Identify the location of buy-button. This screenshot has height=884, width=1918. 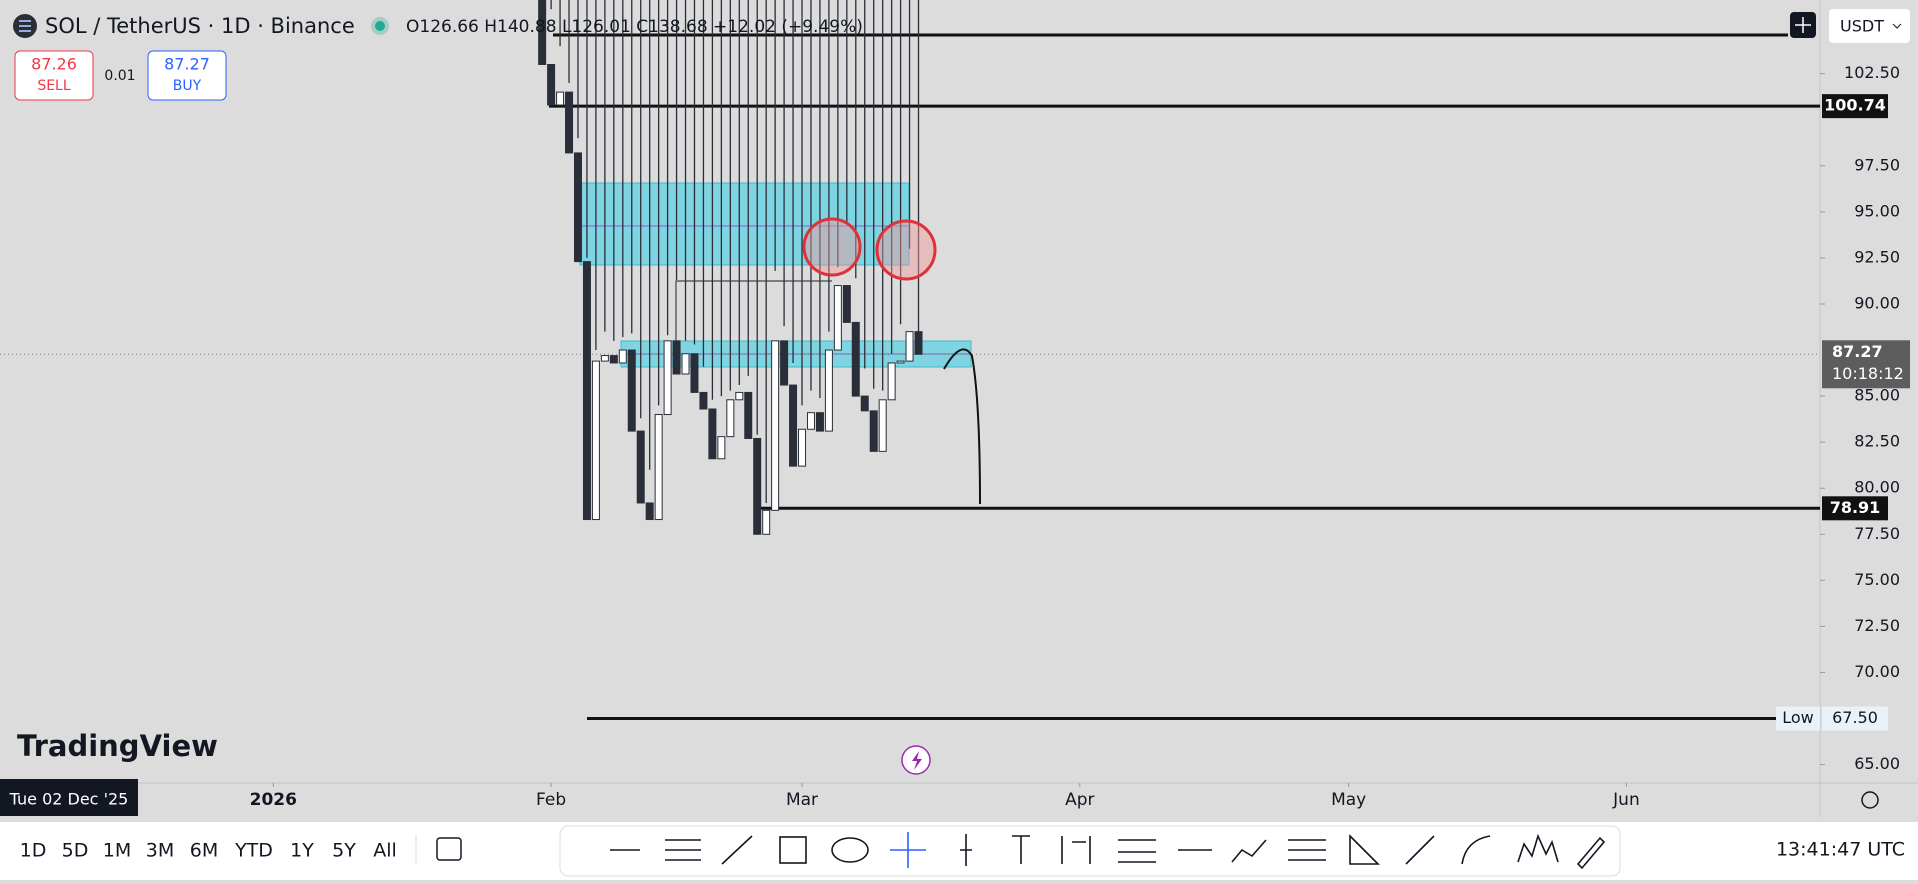
(187, 75).